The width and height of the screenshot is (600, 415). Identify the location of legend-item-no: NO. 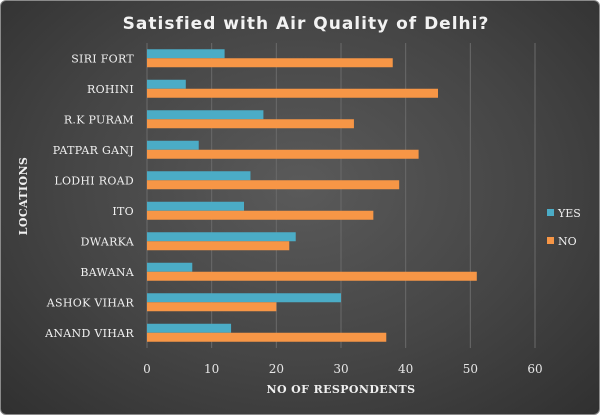
(562, 241).